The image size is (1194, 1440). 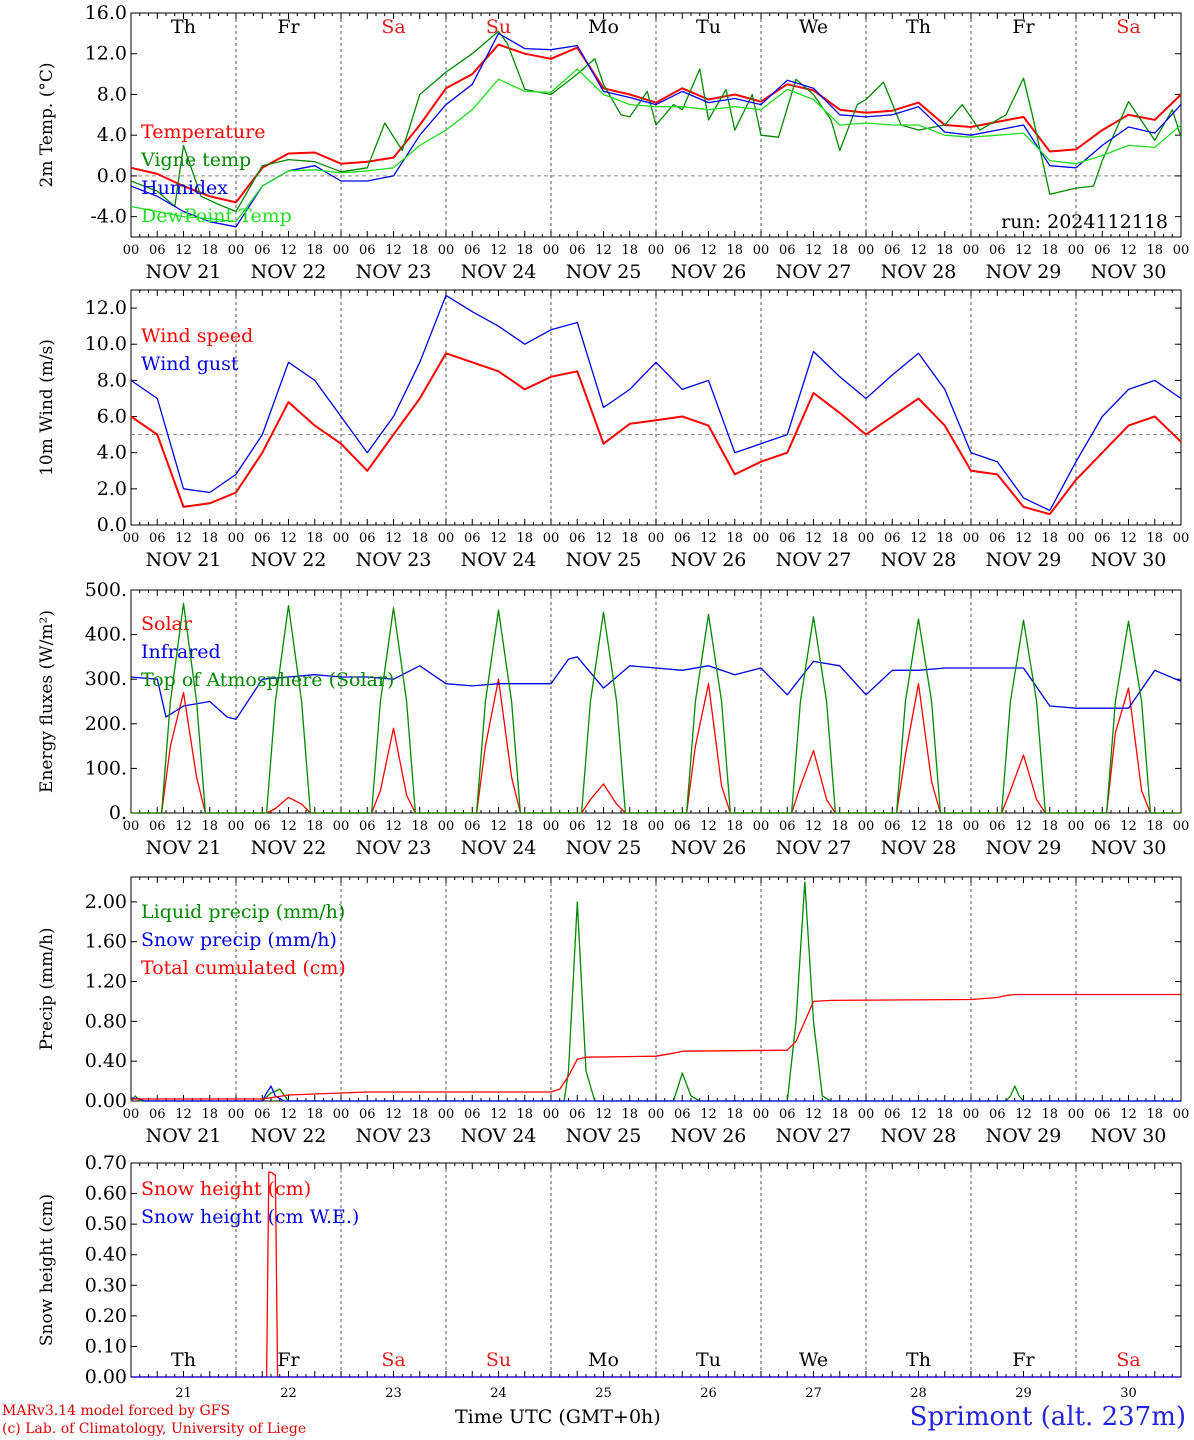 I want to click on day-label: NOV 30, so click(x=1129, y=272).